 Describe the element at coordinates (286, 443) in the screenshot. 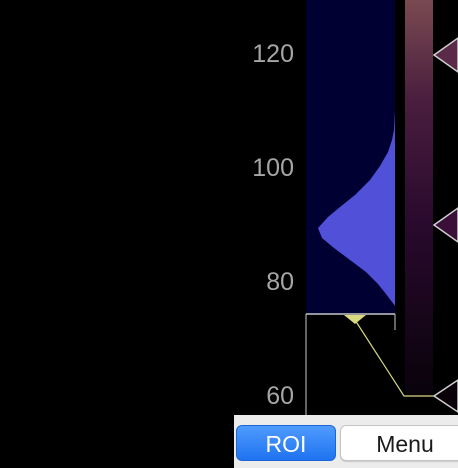

I see `roi-button: ROI` at that location.